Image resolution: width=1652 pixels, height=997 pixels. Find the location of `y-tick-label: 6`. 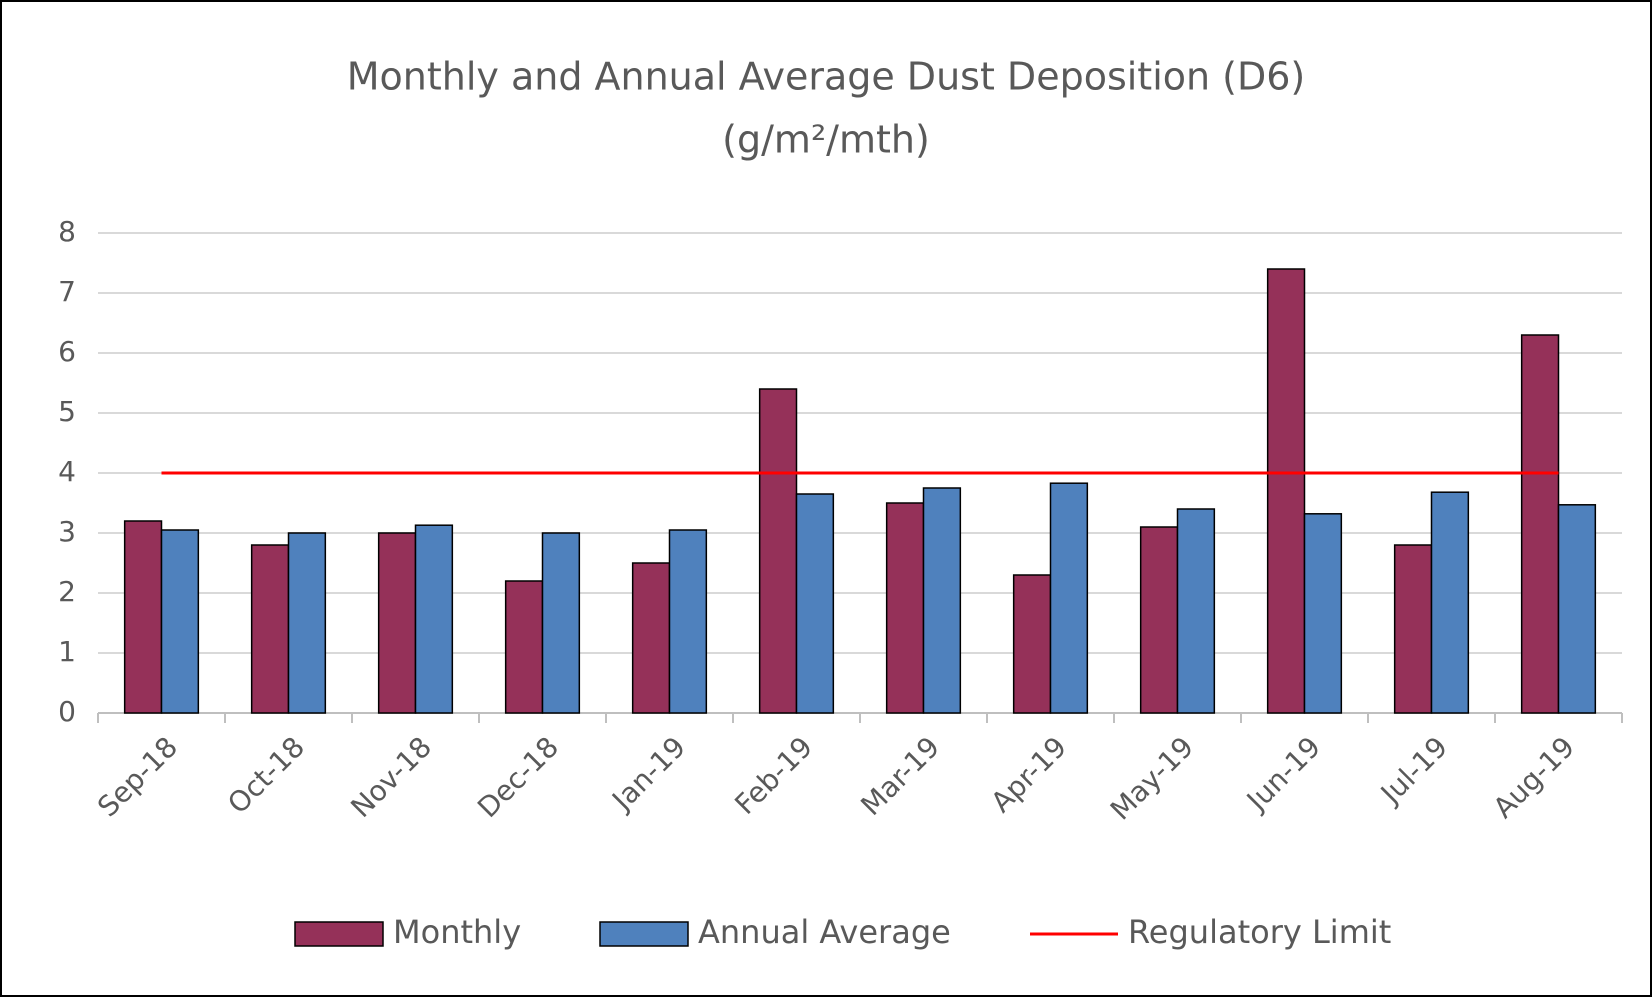

y-tick-label: 6 is located at coordinates (67, 351).